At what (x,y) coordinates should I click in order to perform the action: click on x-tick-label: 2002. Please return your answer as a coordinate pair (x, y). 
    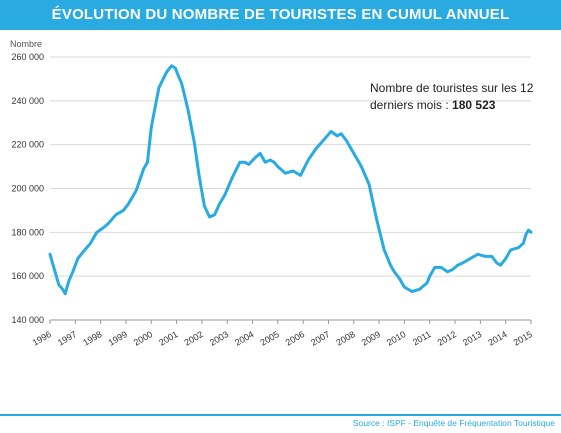
    Looking at the image, I should click on (194, 338).